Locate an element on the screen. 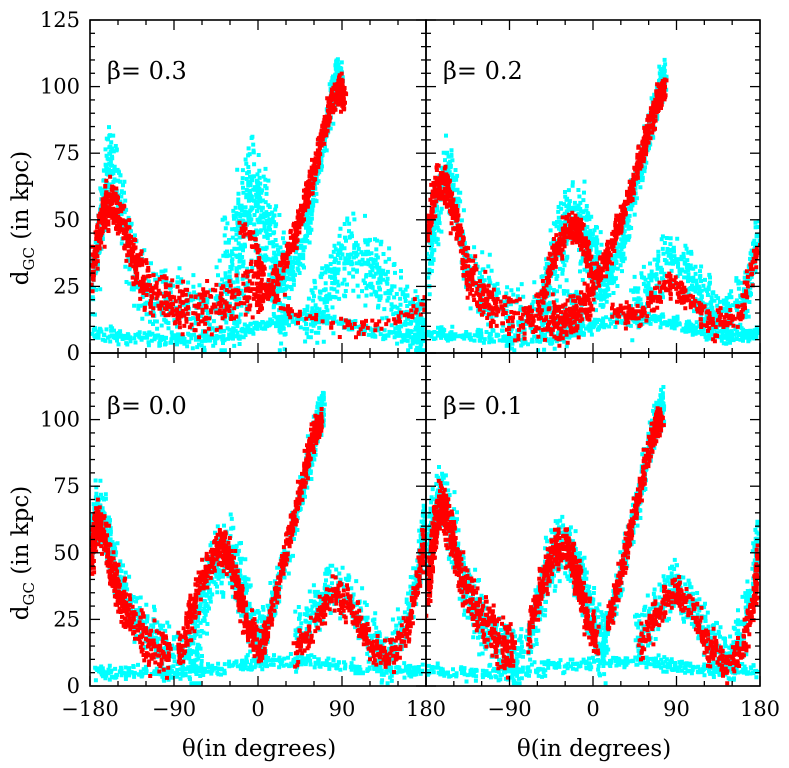 Image resolution: width=789 pixels, height=768 pixels. panel-1-beta-label: β= 0.2 is located at coordinates (483, 71).